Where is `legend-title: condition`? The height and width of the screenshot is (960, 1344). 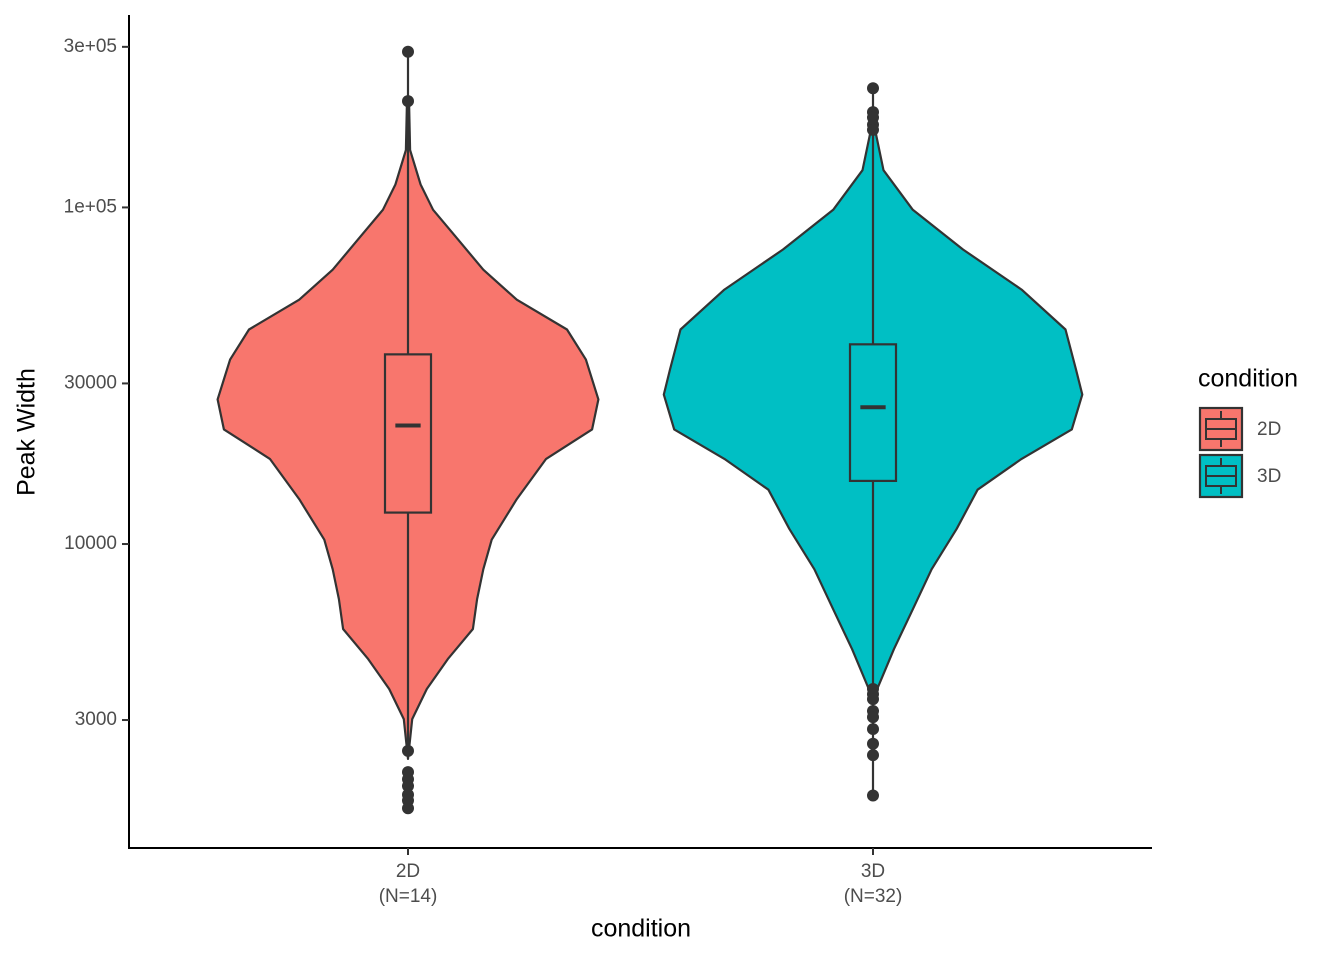 legend-title: condition is located at coordinates (1248, 379).